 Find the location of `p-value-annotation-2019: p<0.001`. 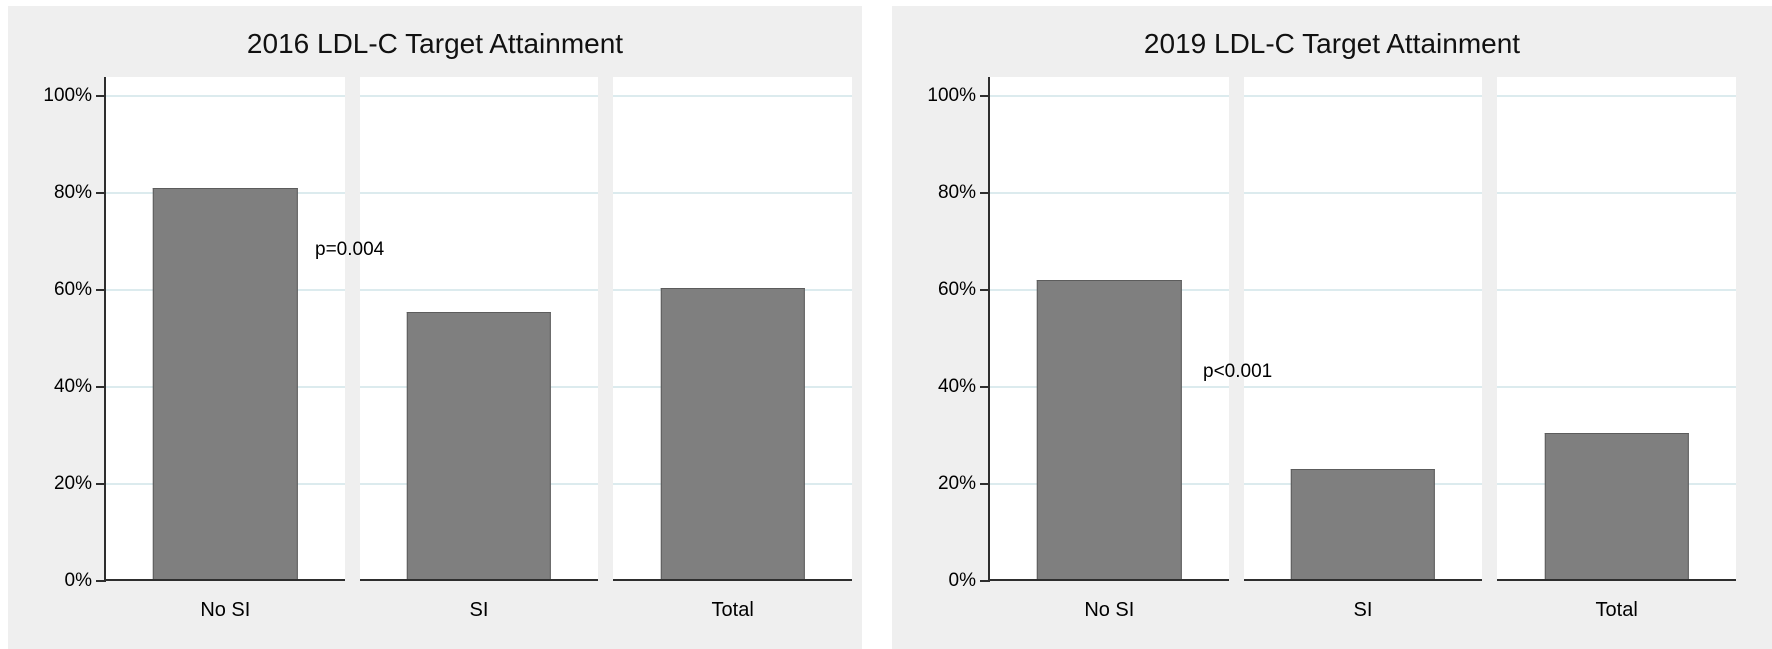

p-value-annotation-2019: p<0.001 is located at coordinates (1238, 371).